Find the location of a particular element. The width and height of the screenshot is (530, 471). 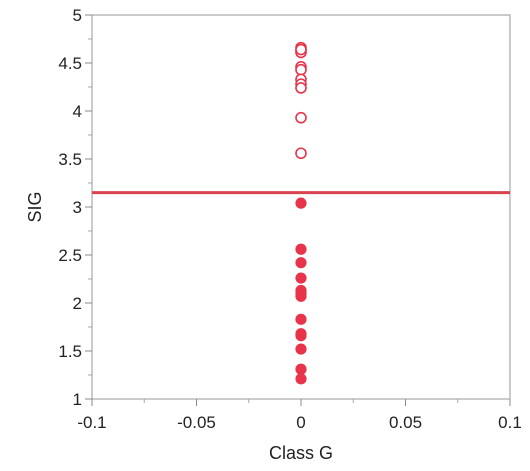

y-tick-label: 3 is located at coordinates (77, 207).